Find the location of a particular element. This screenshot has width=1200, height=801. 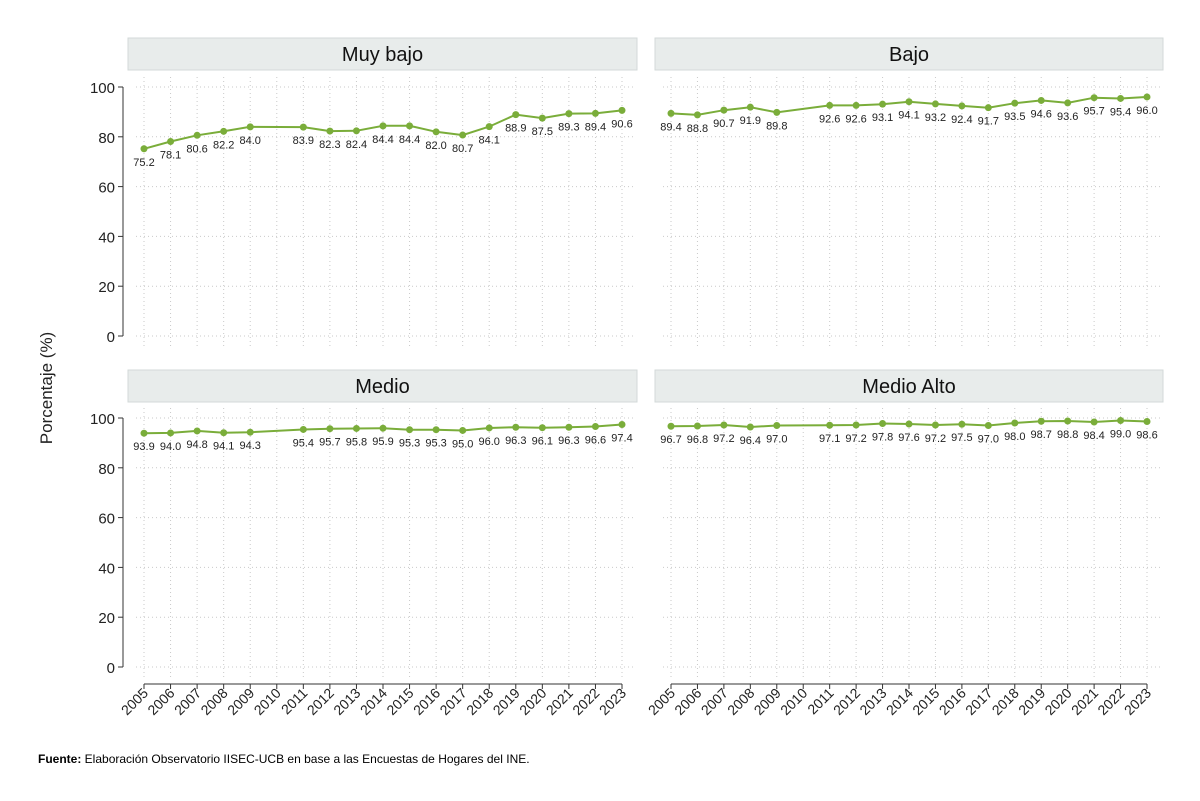

data-label: 97.6 is located at coordinates (908, 438).